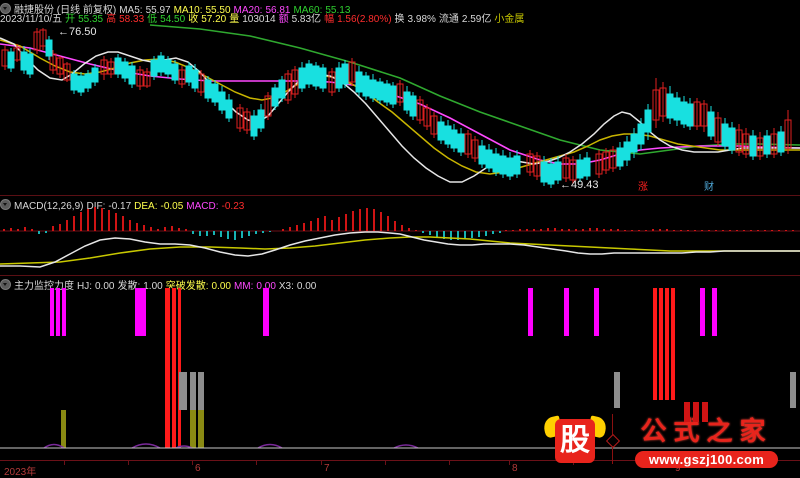 The image size is (800, 478). Describe the element at coordinates (421, 19) in the screenshot. I see `turnover-value: 3.98%` at that location.